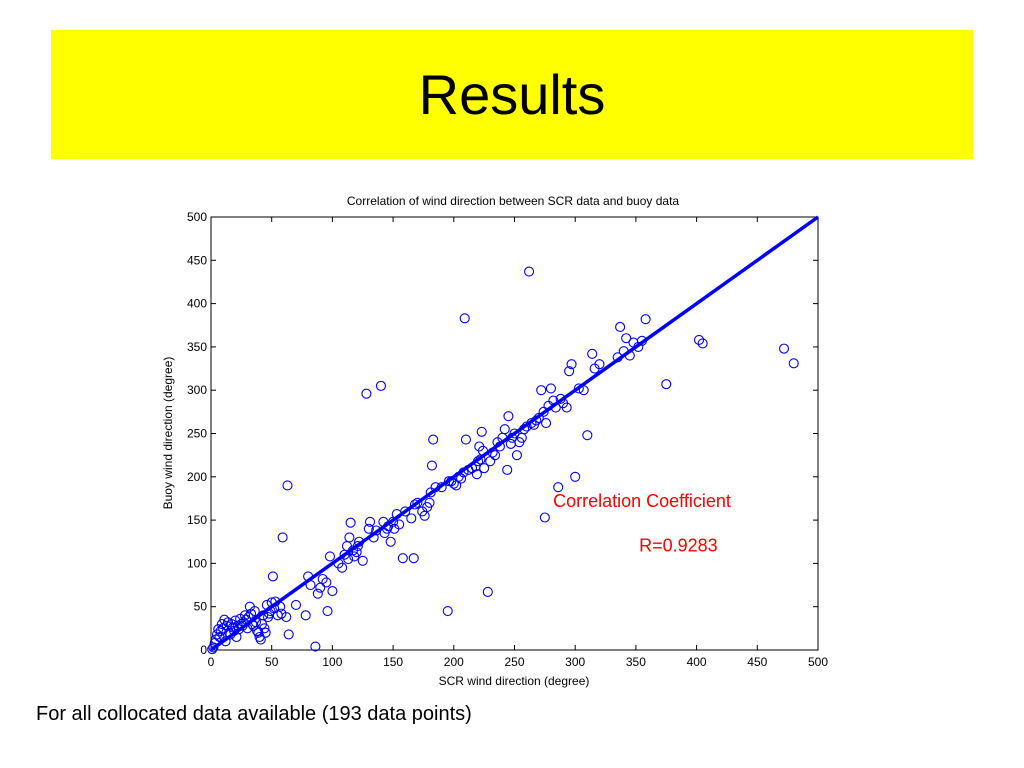  What do you see at coordinates (332, 662) in the screenshot?
I see `x-tick-label: 100` at bounding box center [332, 662].